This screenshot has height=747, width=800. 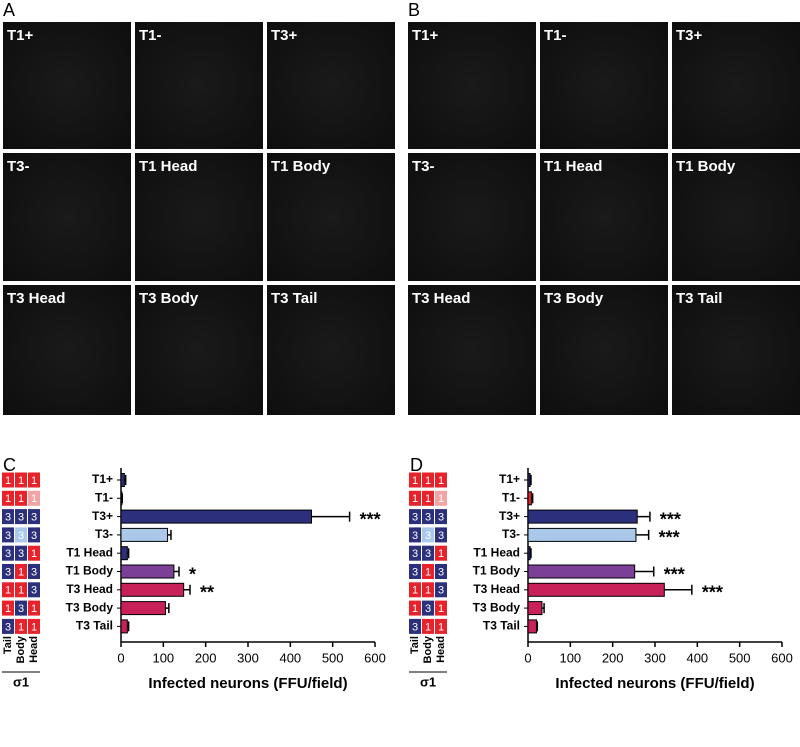 What do you see at coordinates (423, 166) in the screenshot?
I see `image-label: T3-` at bounding box center [423, 166].